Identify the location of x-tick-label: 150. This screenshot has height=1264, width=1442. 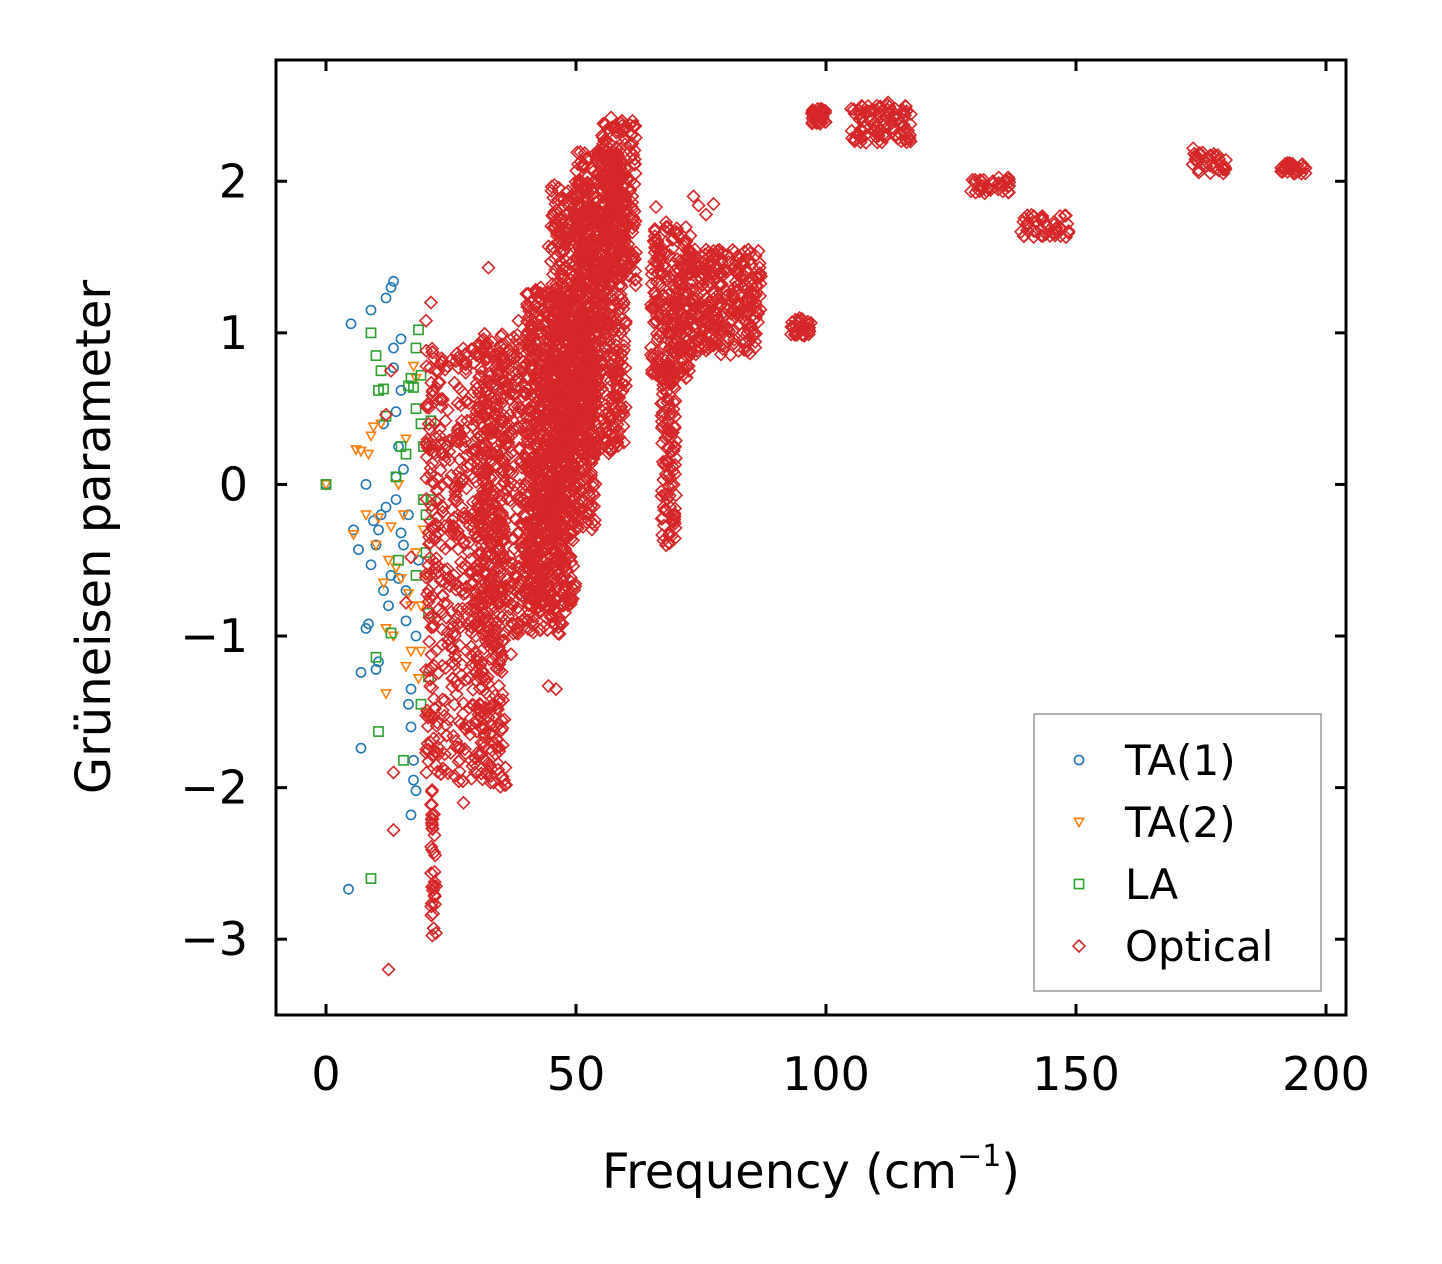
(1076, 1074).